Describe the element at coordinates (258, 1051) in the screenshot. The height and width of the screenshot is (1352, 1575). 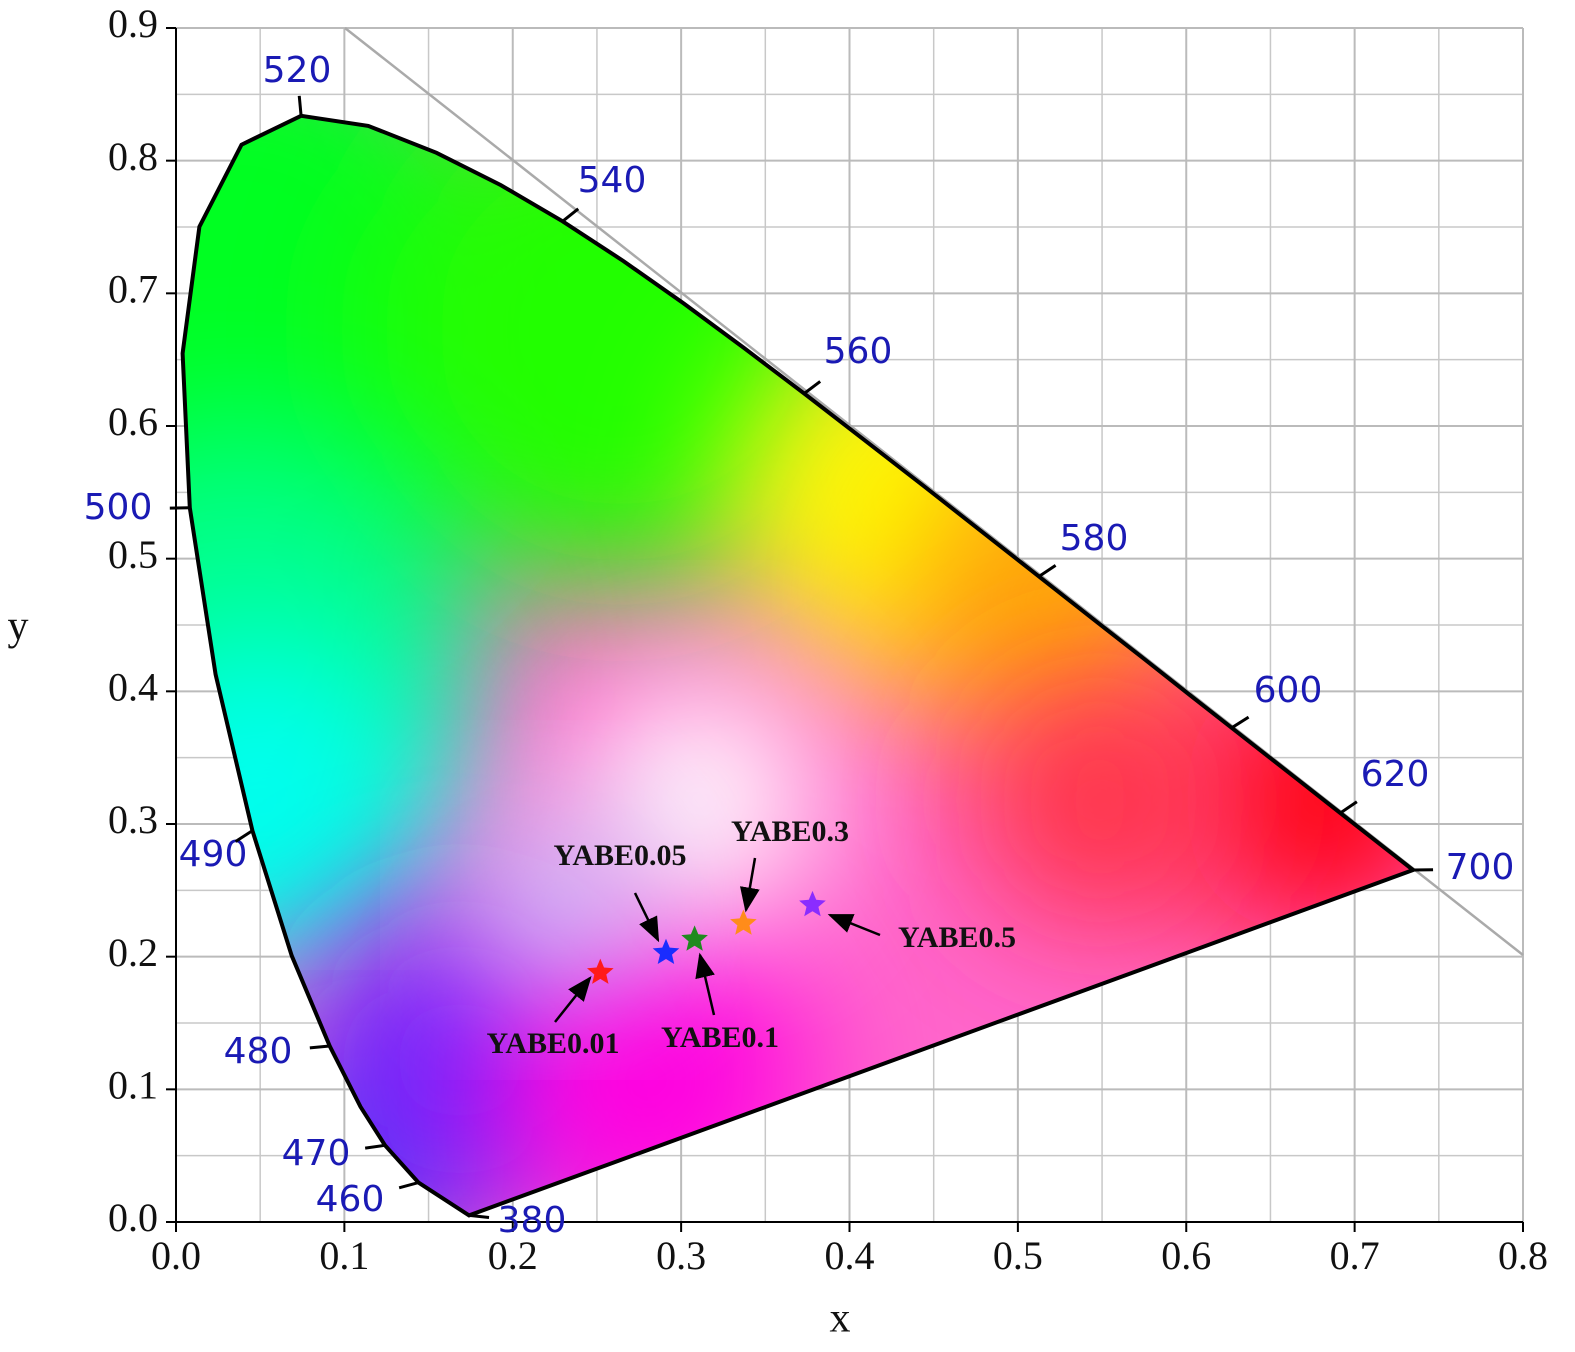
I see `wavelength-label: 480` at that location.